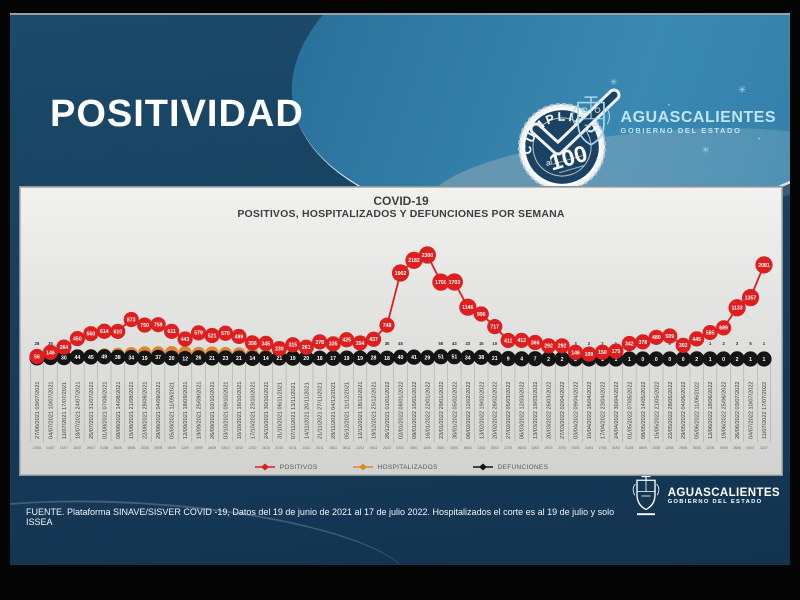  Describe the element at coordinates (575, 343) in the screenshot. I see `data-label: 3` at that location.